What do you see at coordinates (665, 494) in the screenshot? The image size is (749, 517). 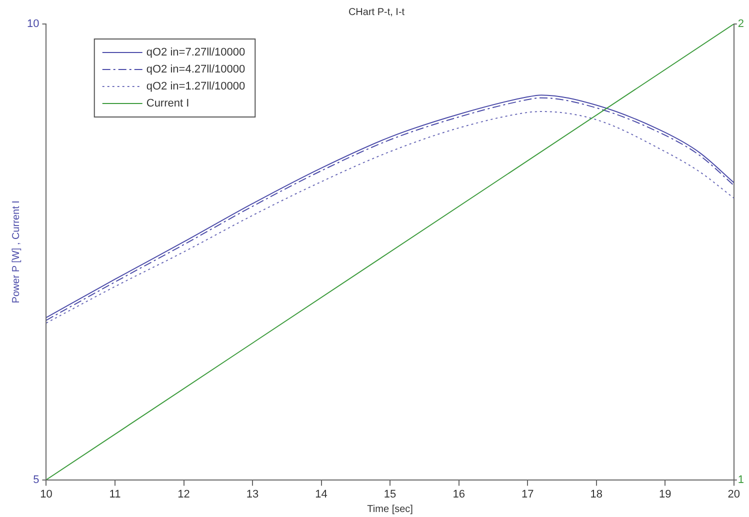 I see `x-tick-label: 19` at bounding box center [665, 494].